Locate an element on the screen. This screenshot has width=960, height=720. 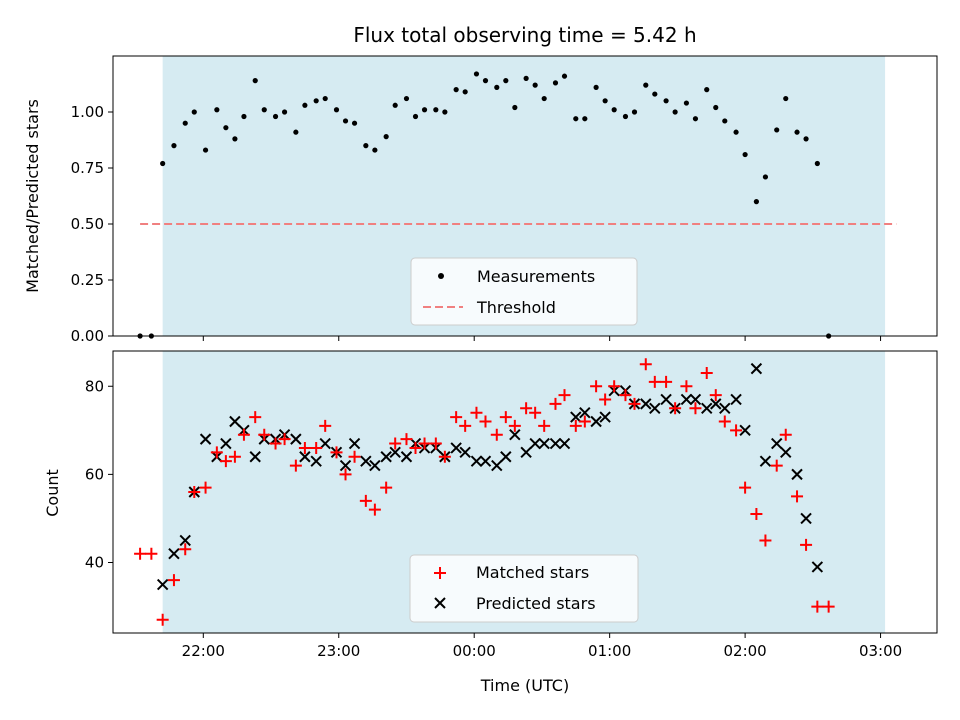
y-tick-label: 40 is located at coordinates (94, 563).